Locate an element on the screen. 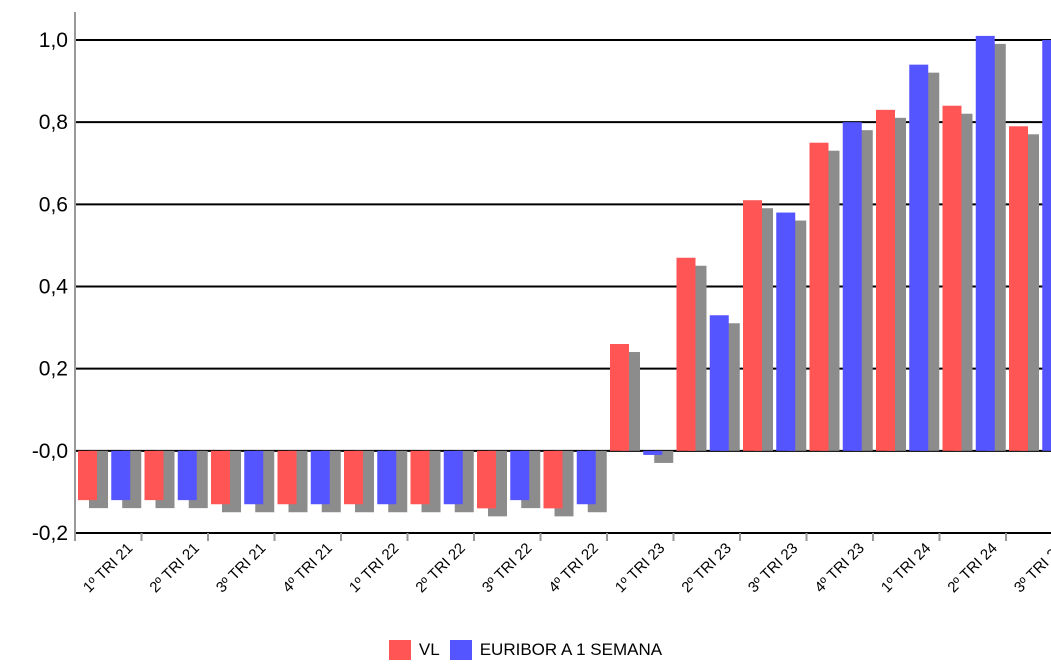 Image resolution: width=1051 pixels, height=669 pixels. x-tick-label: 2º TRI 23 is located at coordinates (706, 568).